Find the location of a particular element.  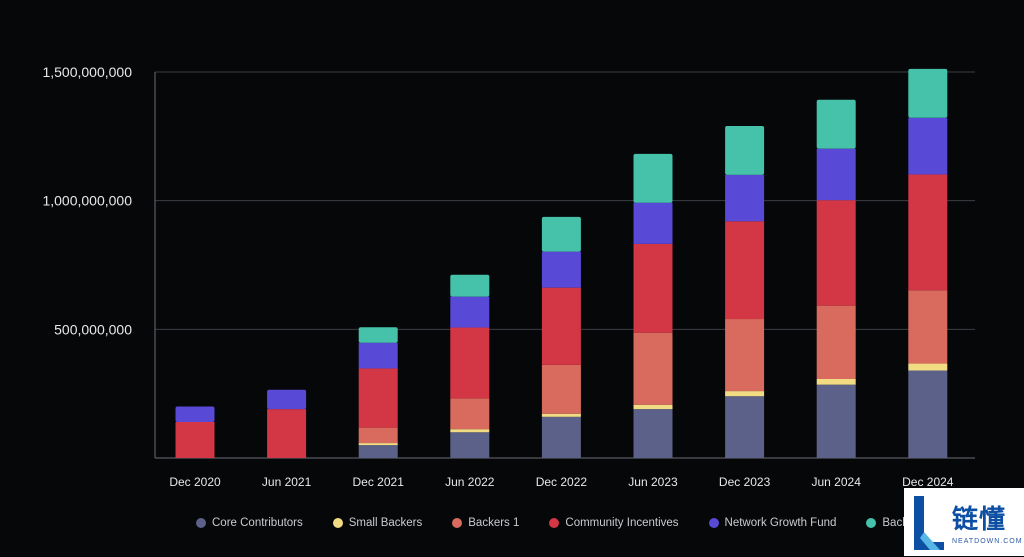

watermark: 链懂 NEATDOWN.COM is located at coordinates (964, 522).